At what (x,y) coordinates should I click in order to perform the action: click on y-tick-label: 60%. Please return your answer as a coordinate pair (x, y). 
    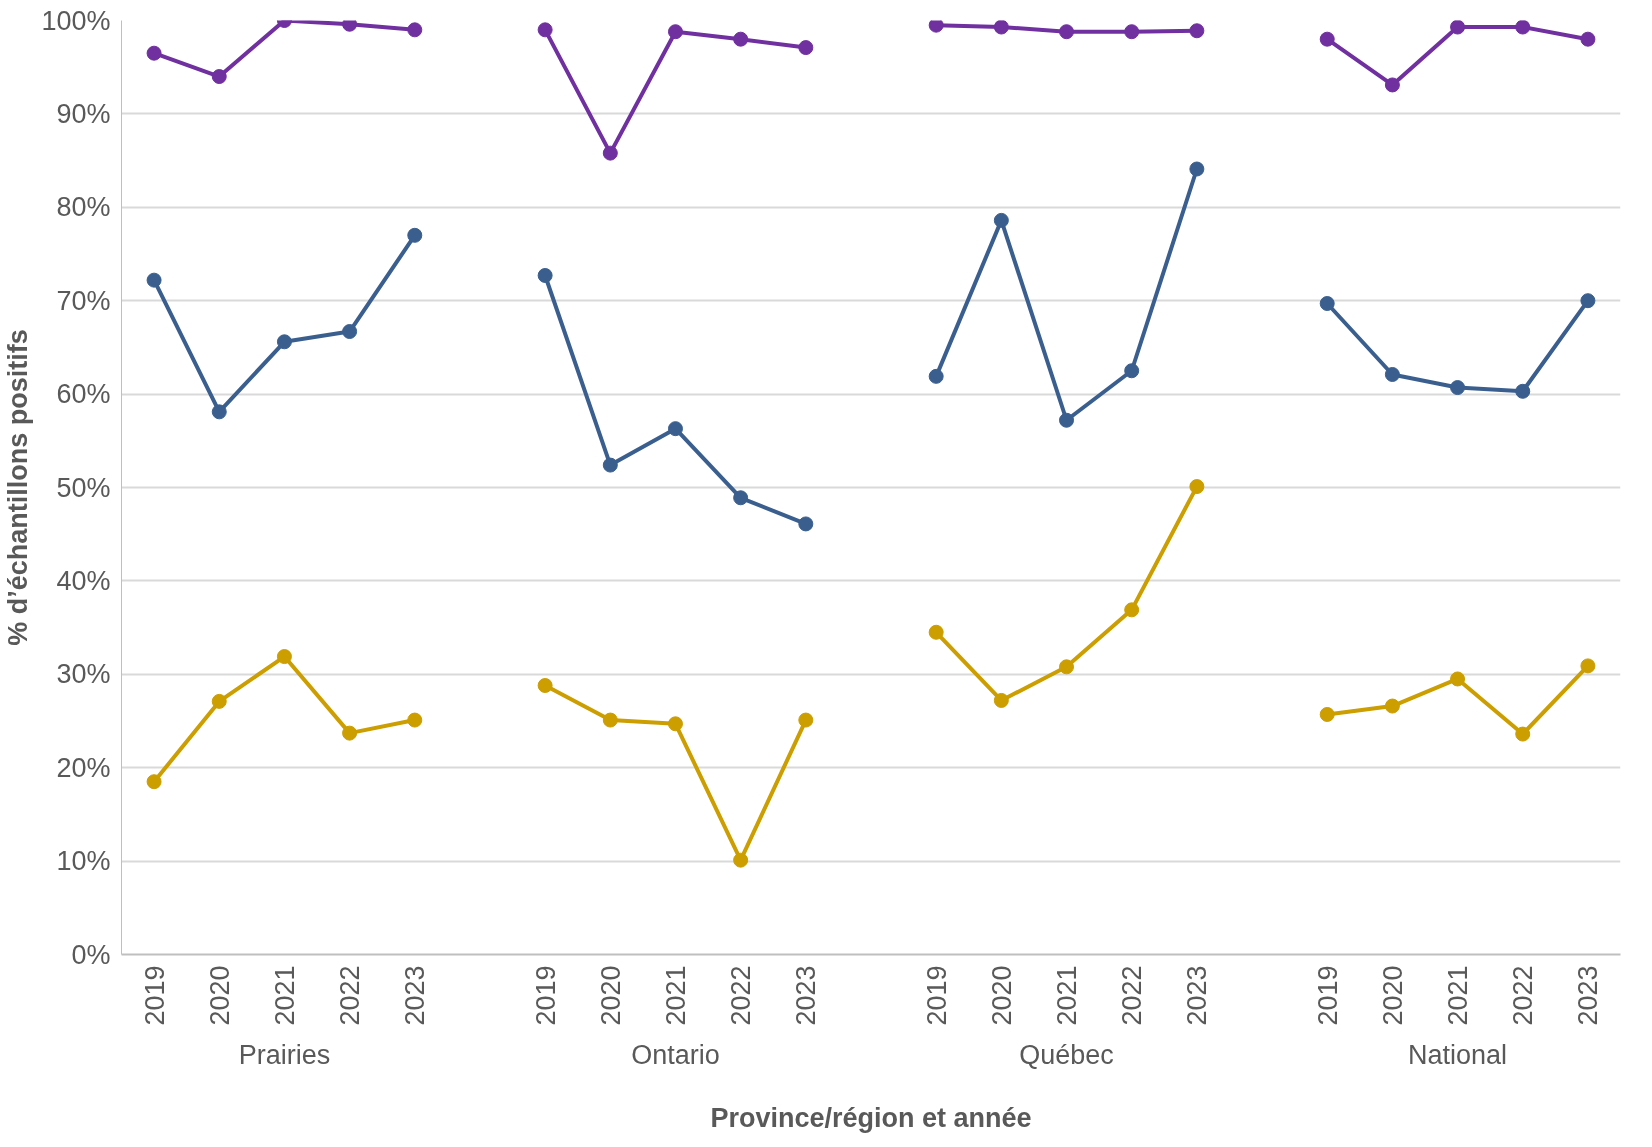
    Looking at the image, I should click on (83, 394).